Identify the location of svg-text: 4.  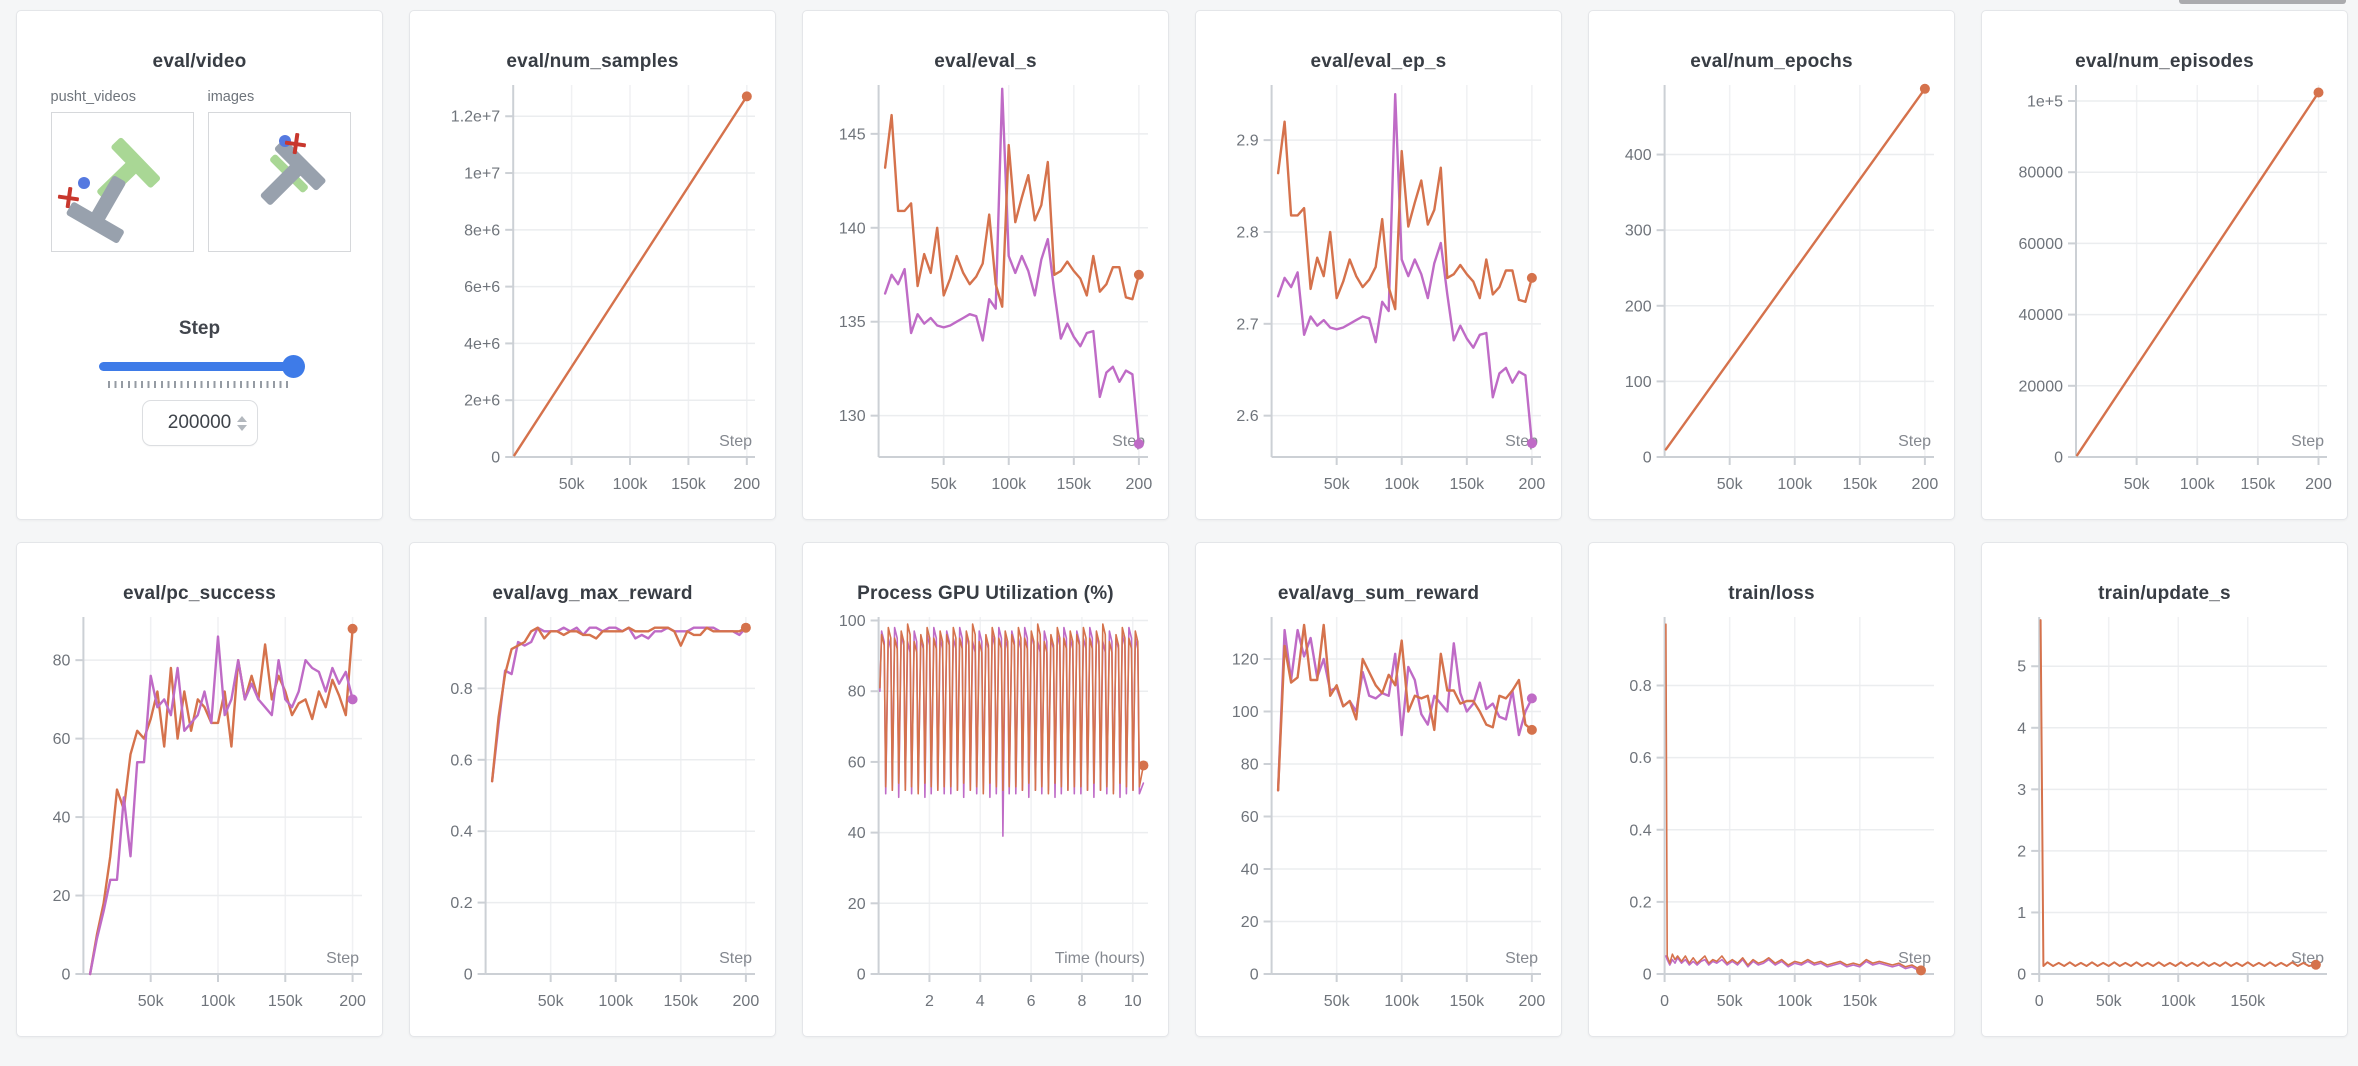
(980, 1001).